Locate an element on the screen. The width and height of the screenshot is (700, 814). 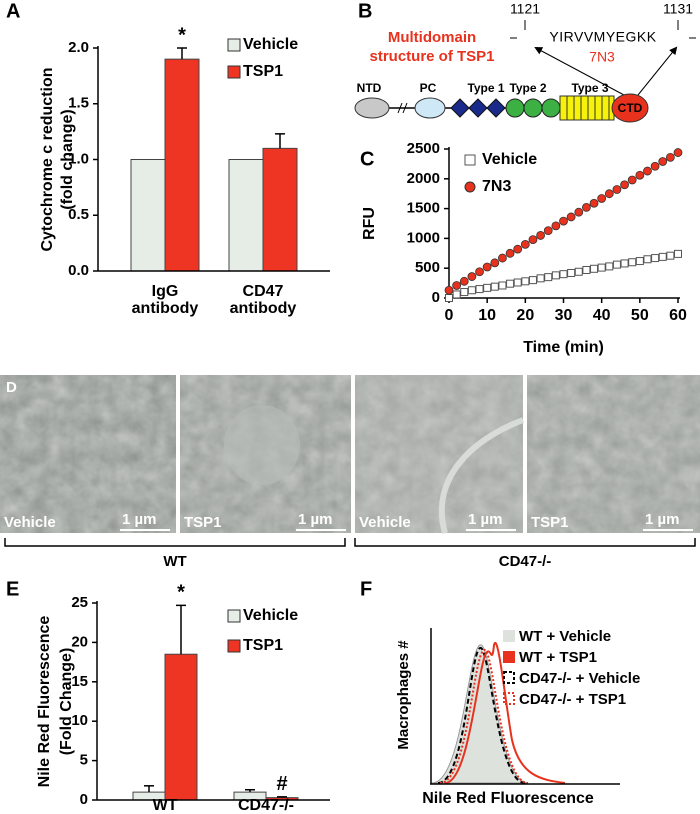
legend-label: TSP1 is located at coordinates (263, 71).